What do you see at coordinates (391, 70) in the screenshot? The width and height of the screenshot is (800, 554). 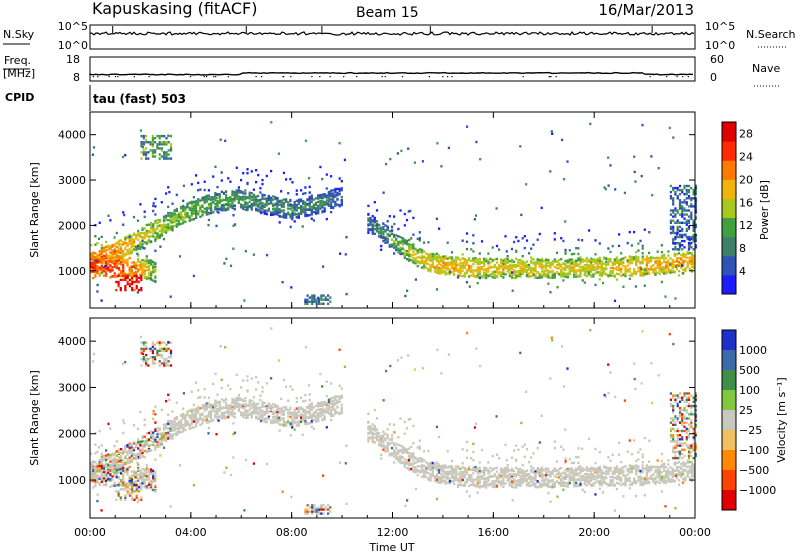 I see `freq-panel: Freq. [MHz] 18 8 60 0 Nave` at bounding box center [391, 70].